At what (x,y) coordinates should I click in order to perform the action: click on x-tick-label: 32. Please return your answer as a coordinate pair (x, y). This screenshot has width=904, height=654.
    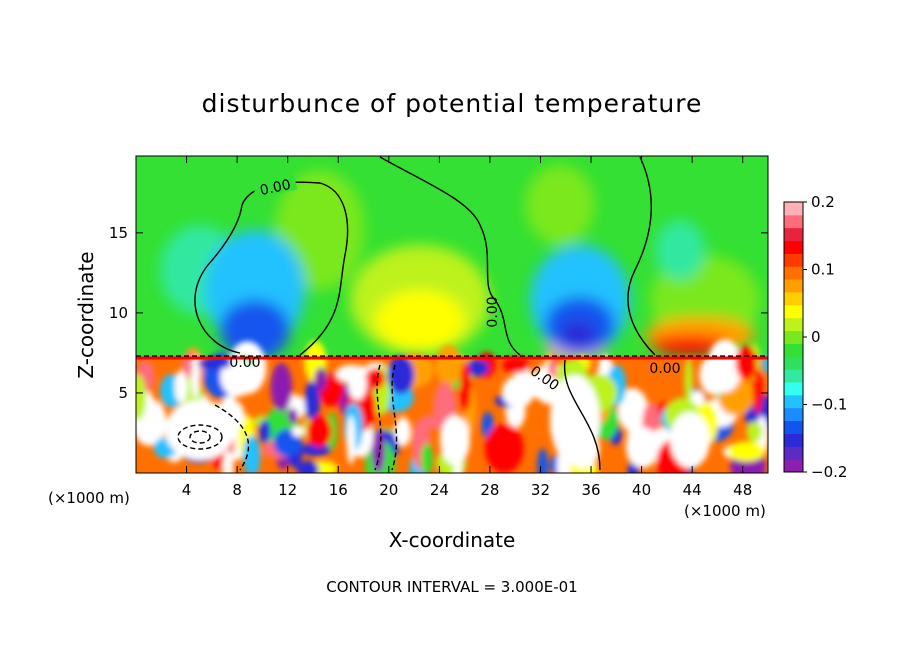
    Looking at the image, I should click on (540, 490).